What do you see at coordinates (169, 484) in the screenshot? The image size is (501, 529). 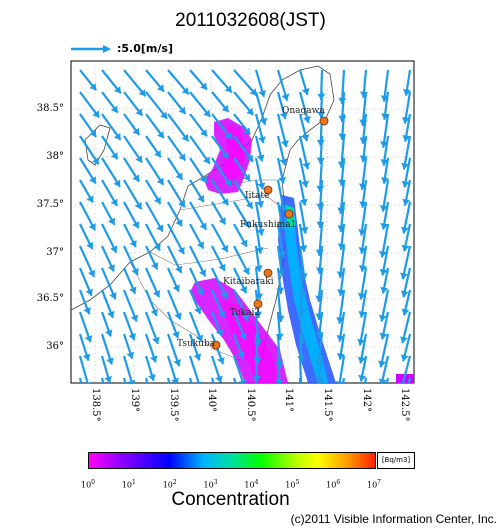 I see `colorbar-tick-label: 102` at bounding box center [169, 484].